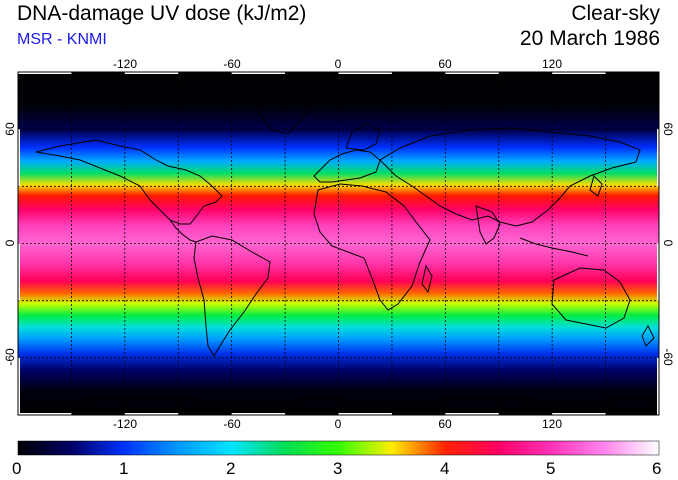 Image resolution: width=678 pixels, height=480 pixels. Describe the element at coordinates (232, 424) in the screenshot. I see `lon-label-bottom-2: -60` at that location.